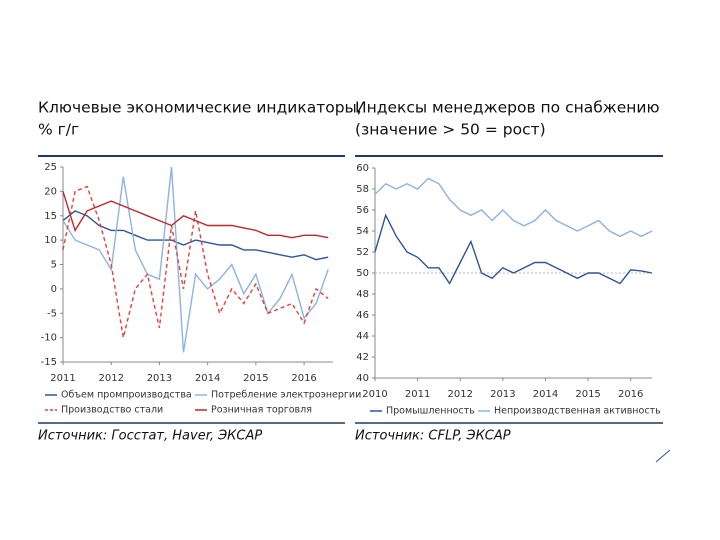 This screenshot has height=540, width=720. Describe the element at coordinates (362, 210) in the screenshot. I see `y-tick-label: 56` at that location.